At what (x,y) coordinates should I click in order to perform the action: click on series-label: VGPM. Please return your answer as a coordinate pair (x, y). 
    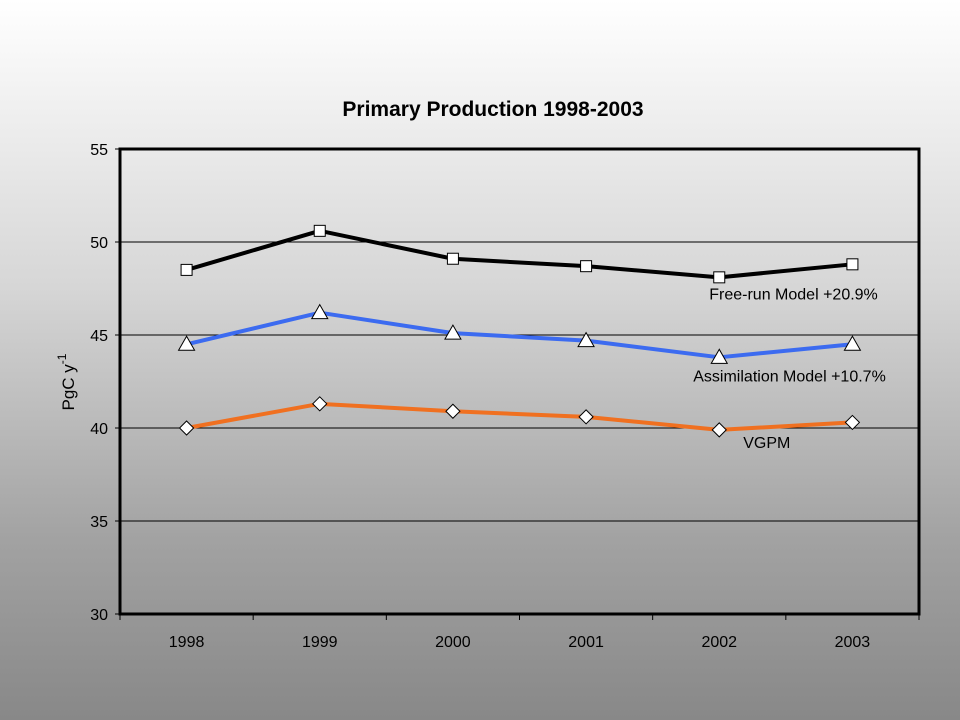
    Looking at the image, I should click on (766, 443).